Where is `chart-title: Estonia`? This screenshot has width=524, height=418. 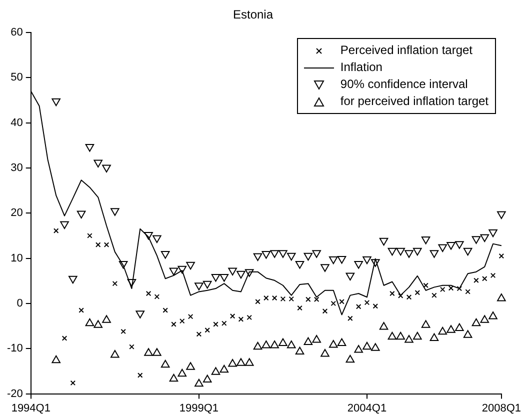
chart-title: Estonia is located at coordinates (253, 15).